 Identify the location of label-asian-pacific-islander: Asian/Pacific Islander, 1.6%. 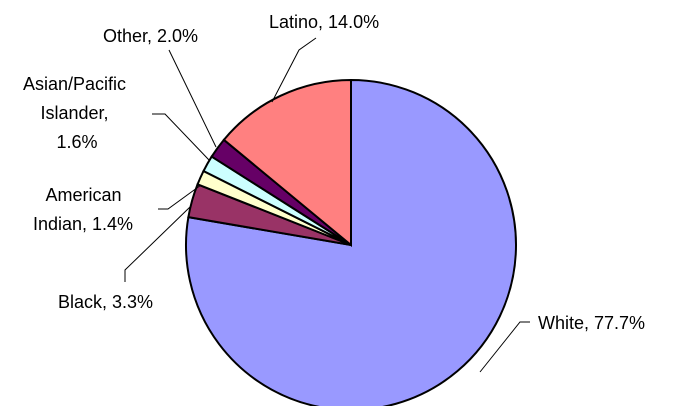
(77, 113).